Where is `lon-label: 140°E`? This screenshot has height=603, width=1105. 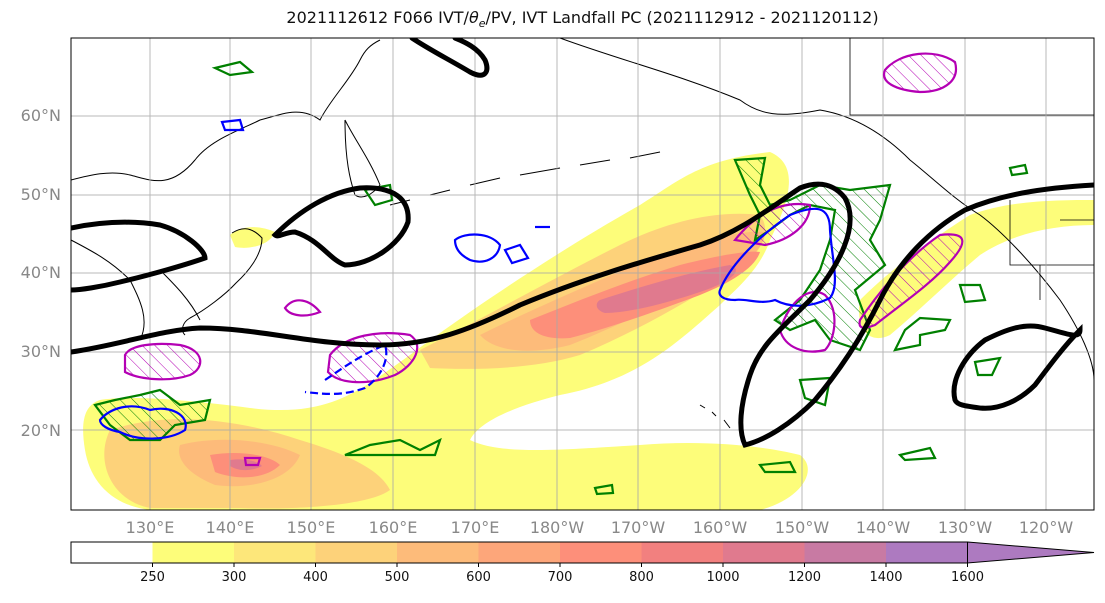
lon-label: 140°E is located at coordinates (230, 527).